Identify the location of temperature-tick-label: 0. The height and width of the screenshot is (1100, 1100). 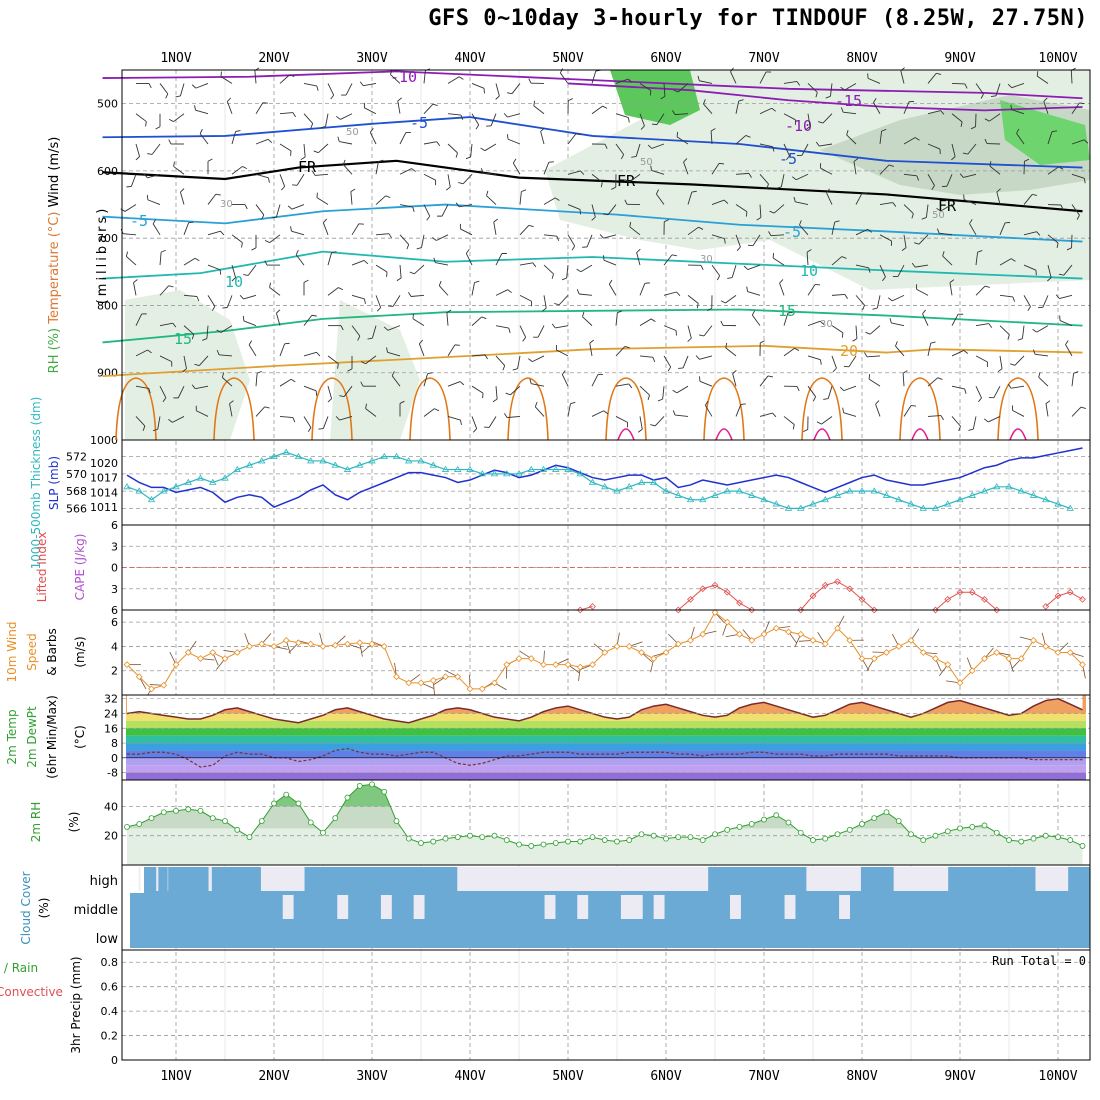
(114, 758).